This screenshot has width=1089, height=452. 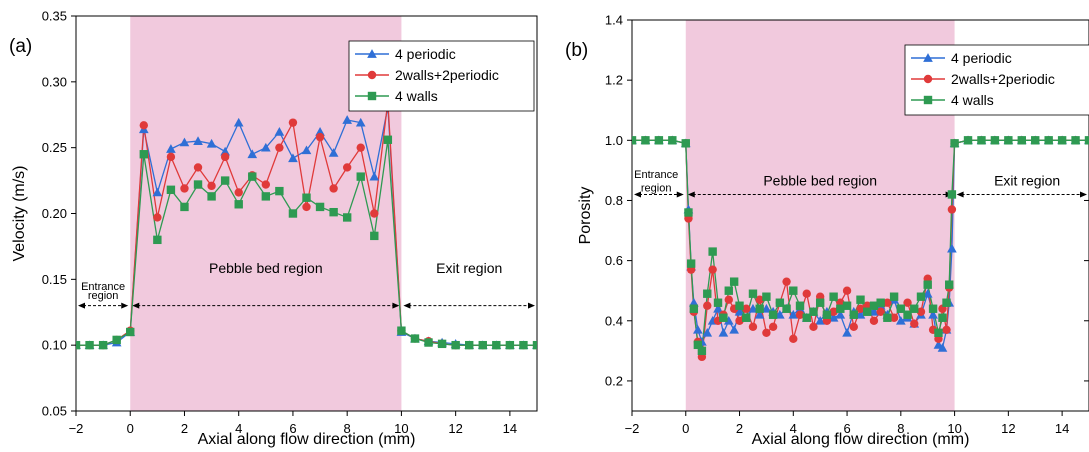 What do you see at coordinates (614, 20) in the screenshot?
I see `y-tick-label: 1.4` at bounding box center [614, 20].